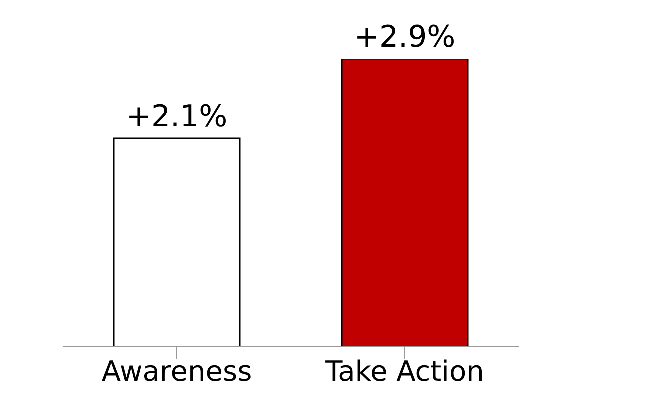  I want to click on x-tick-label: Take Action, so click(404, 371).